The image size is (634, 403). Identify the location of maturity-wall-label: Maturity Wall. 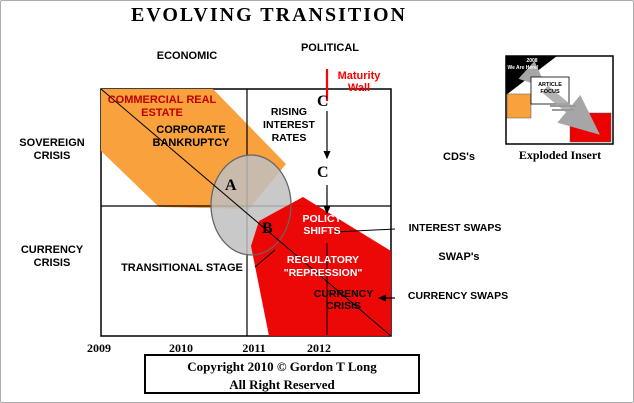
(359, 82).